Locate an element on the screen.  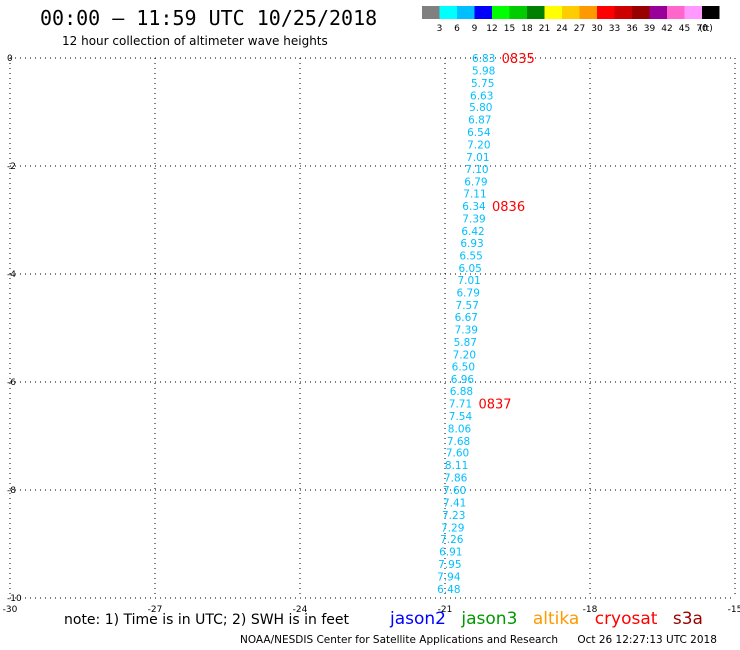
swh-label: 6.34 is located at coordinates (474, 207).